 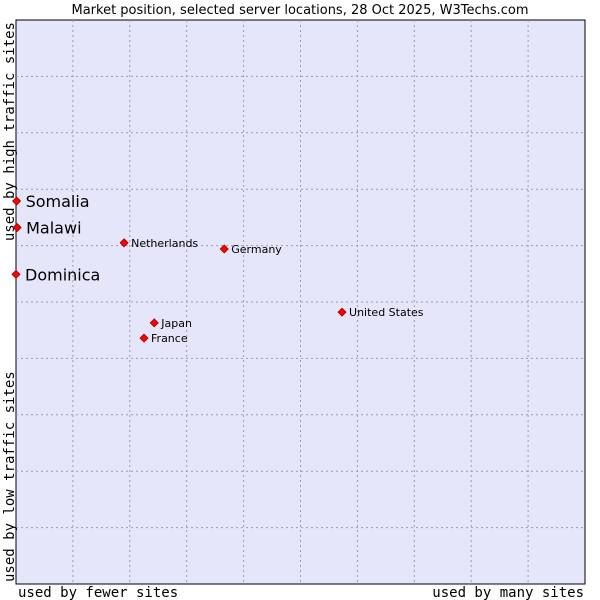 I want to click on point-label-netherlands: Netherlands, so click(x=164, y=243).